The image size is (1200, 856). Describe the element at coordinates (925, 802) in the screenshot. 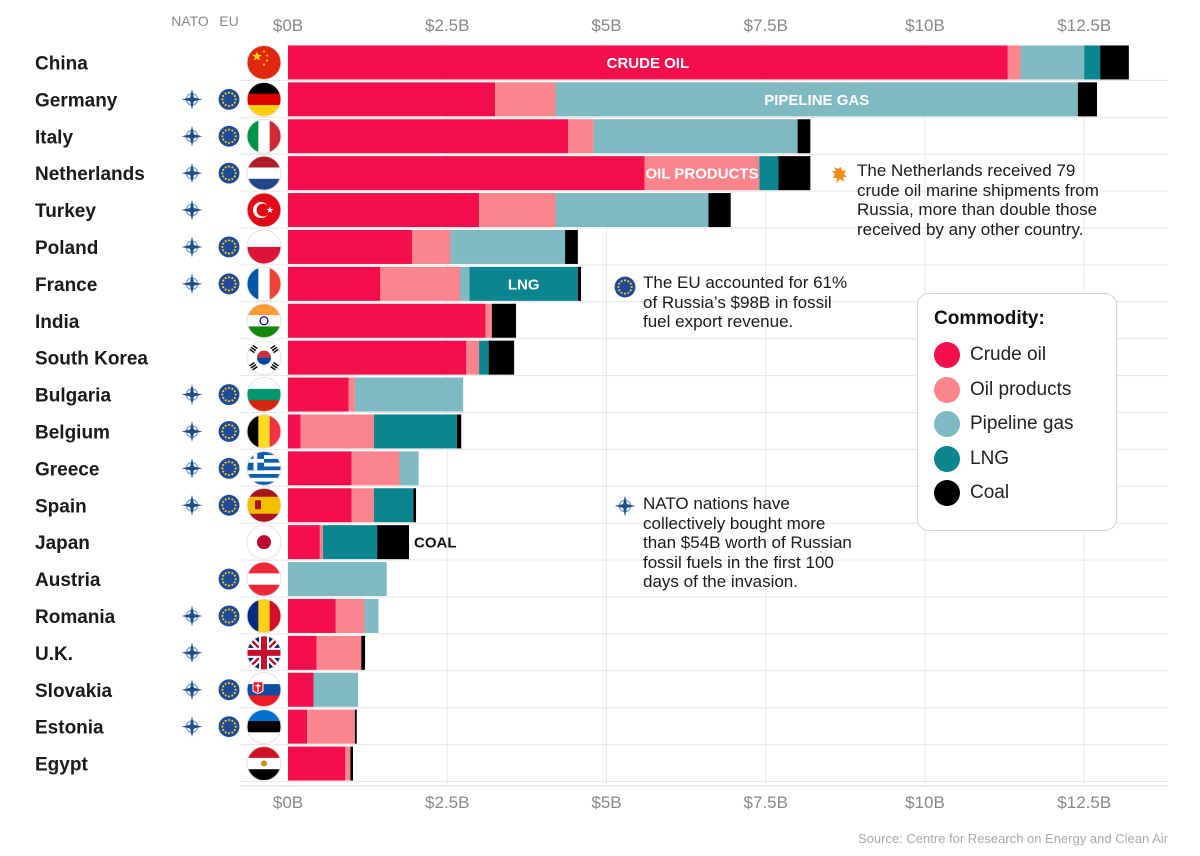

I see `x-tick-label-bottom: $10B` at that location.